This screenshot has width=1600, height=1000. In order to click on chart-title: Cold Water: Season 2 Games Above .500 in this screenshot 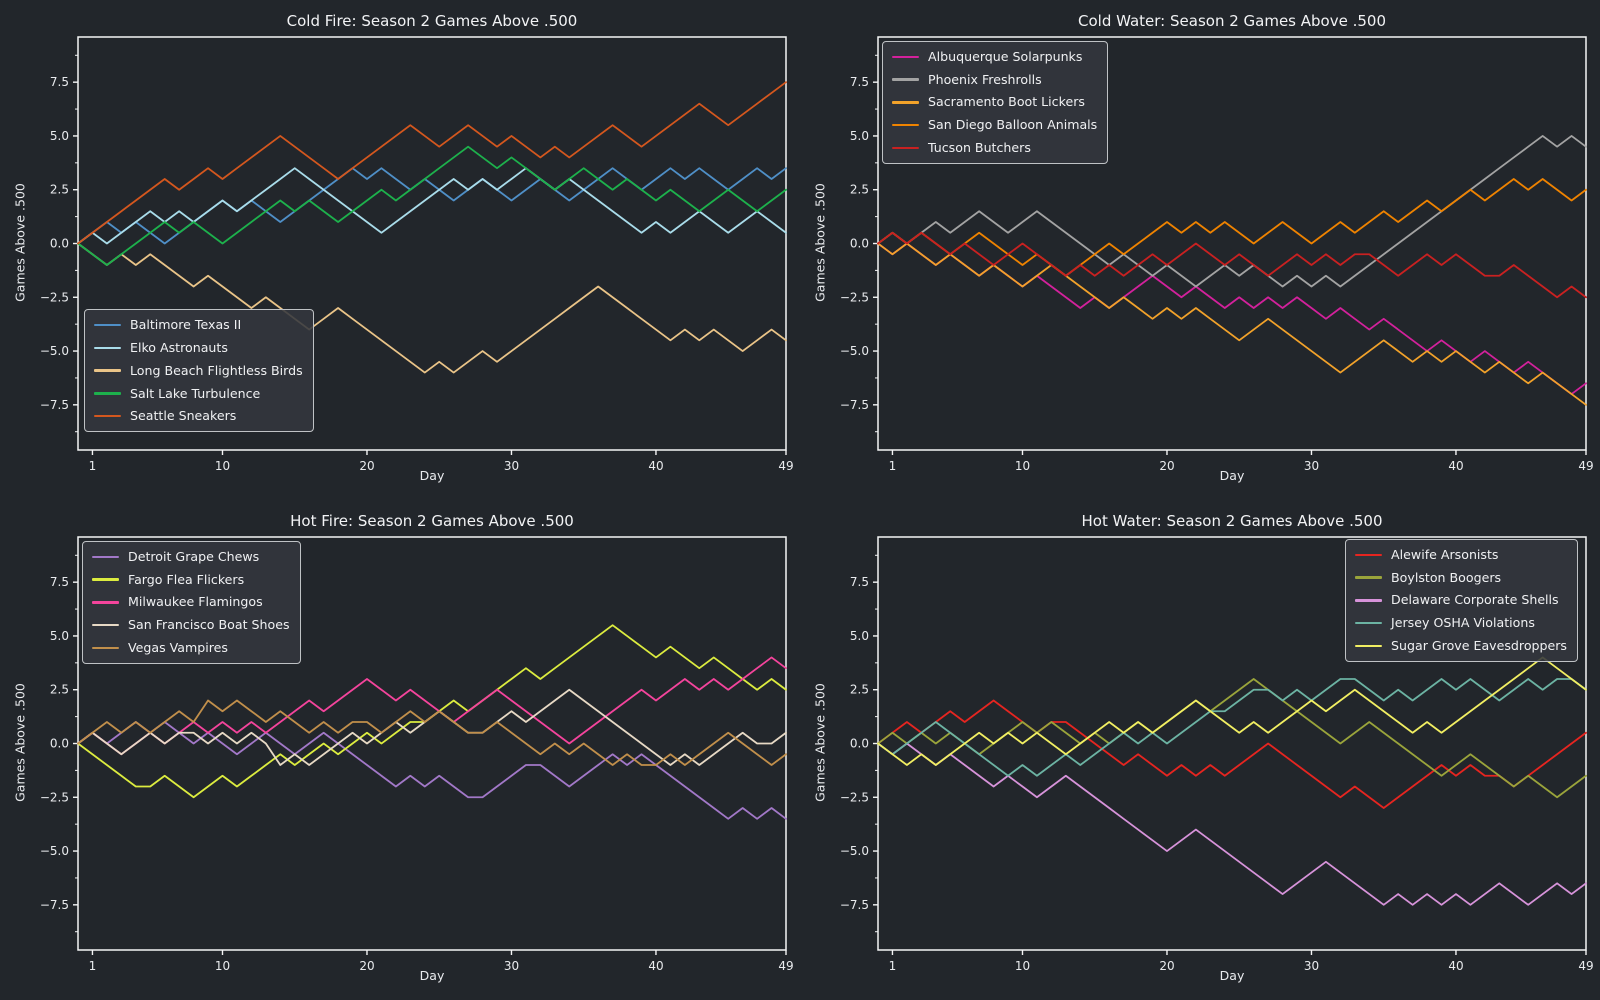, I will do `click(1232, 21)`.